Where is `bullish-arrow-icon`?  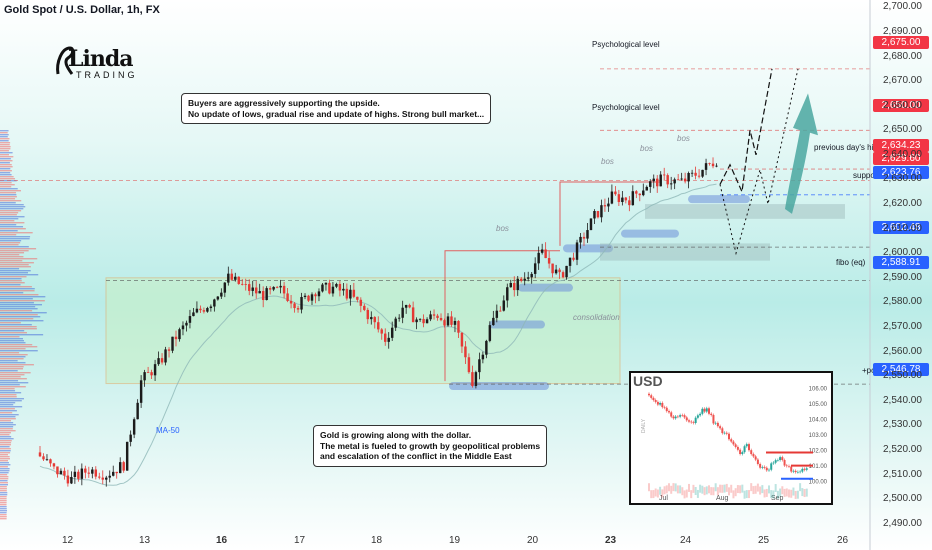 bullish-arrow-icon is located at coordinates (801, 153).